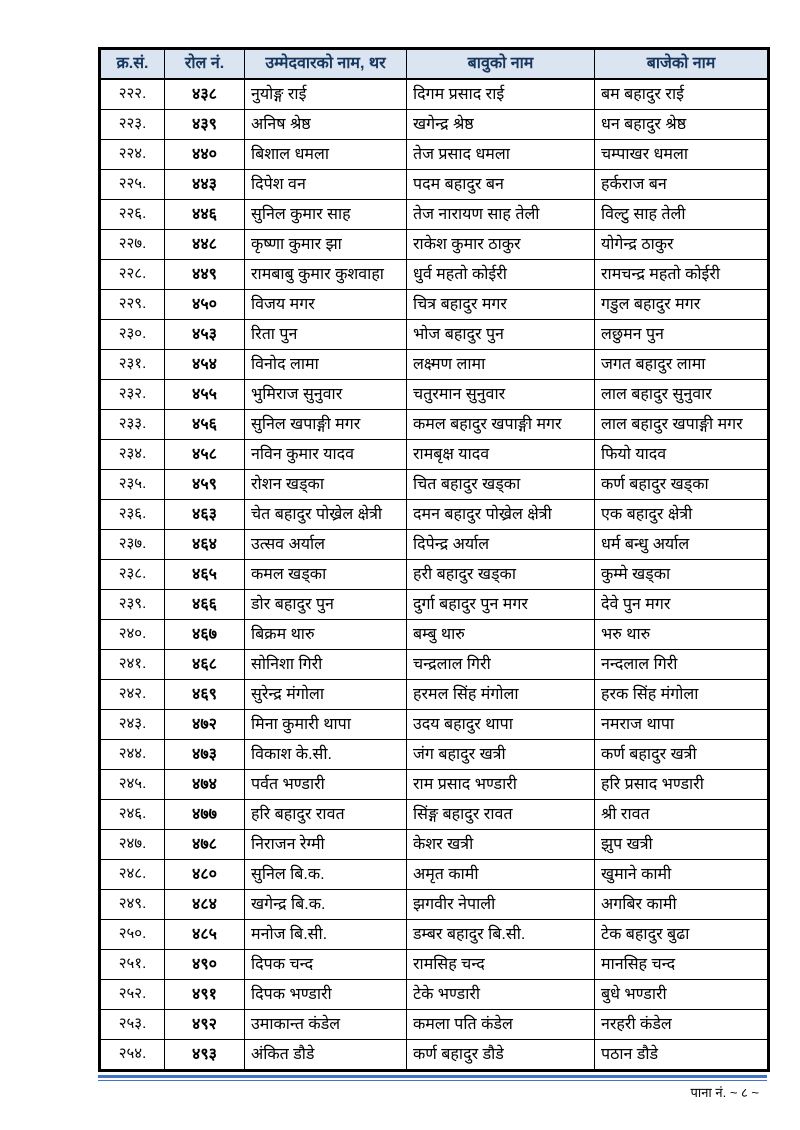  What do you see at coordinates (500, 784) in the screenshot?
I see `cell-father-name: राम प्रसाद भण्डारी` at bounding box center [500, 784].